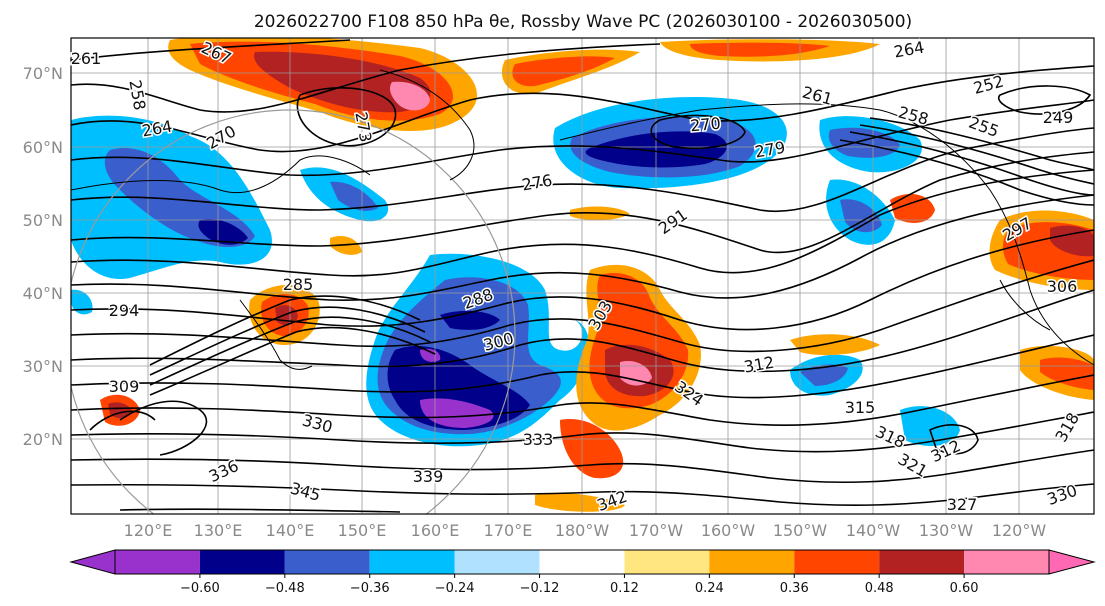 Image resolution: width=1105 pixels, height=606 pixels. I want to click on latitude-label: 60°N, so click(43, 147).